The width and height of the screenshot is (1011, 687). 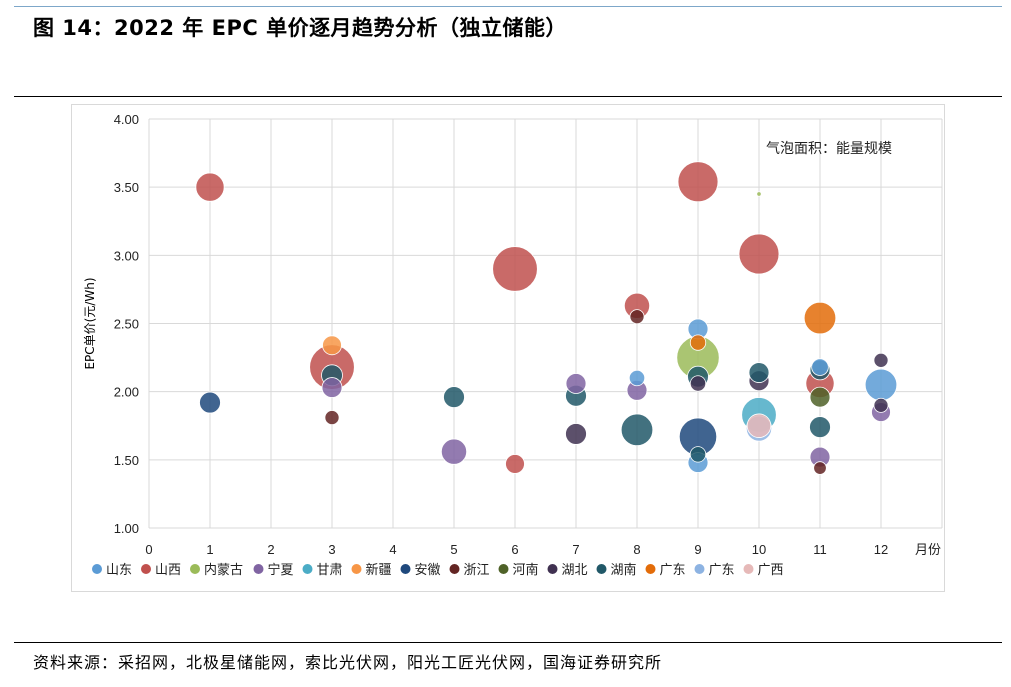 I want to click on x-tick-label: 3, so click(x=331, y=549).